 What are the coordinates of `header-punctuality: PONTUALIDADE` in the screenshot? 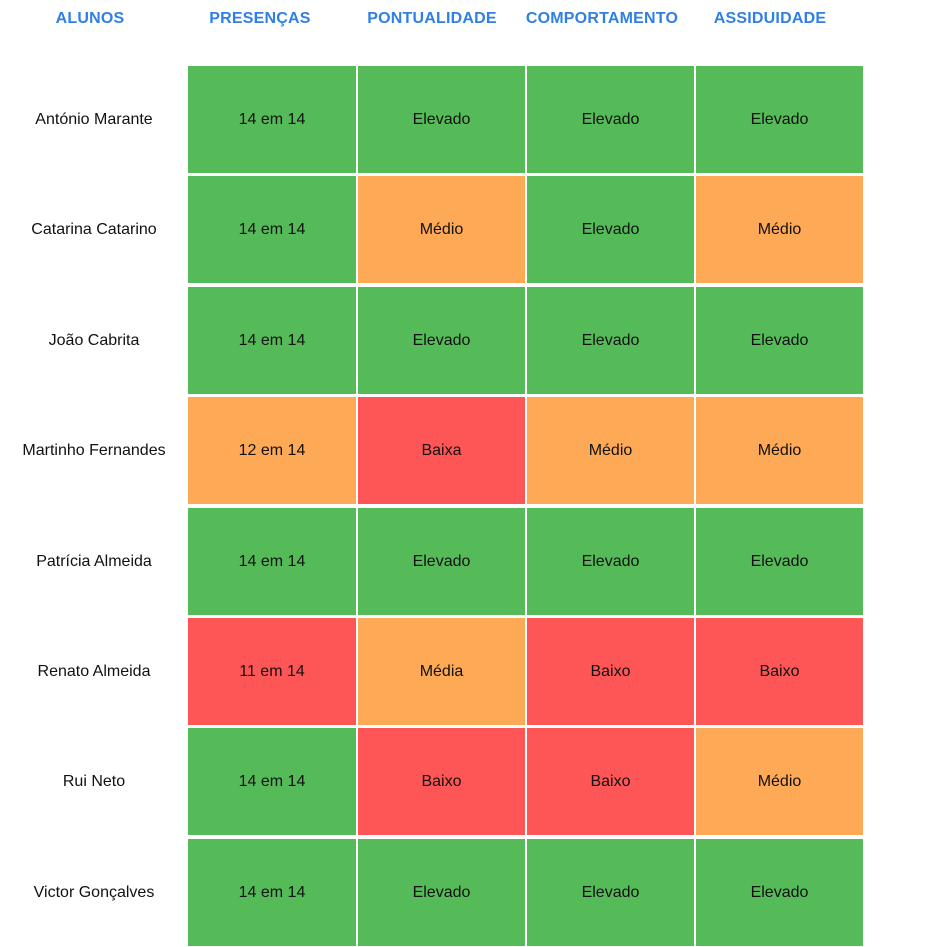 It's located at (432, 18).